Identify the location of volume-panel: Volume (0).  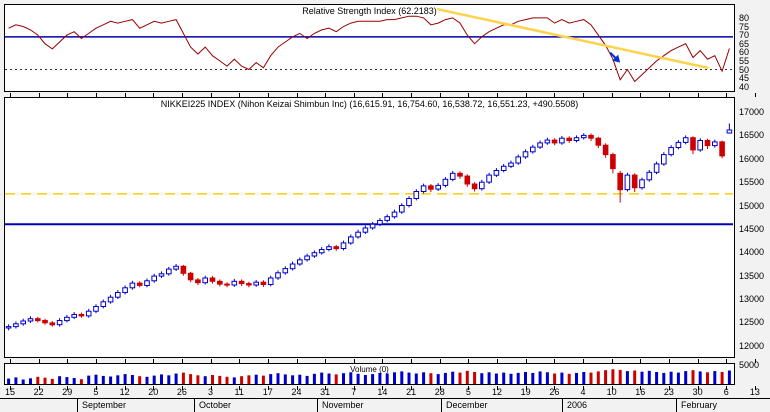
(369, 374).